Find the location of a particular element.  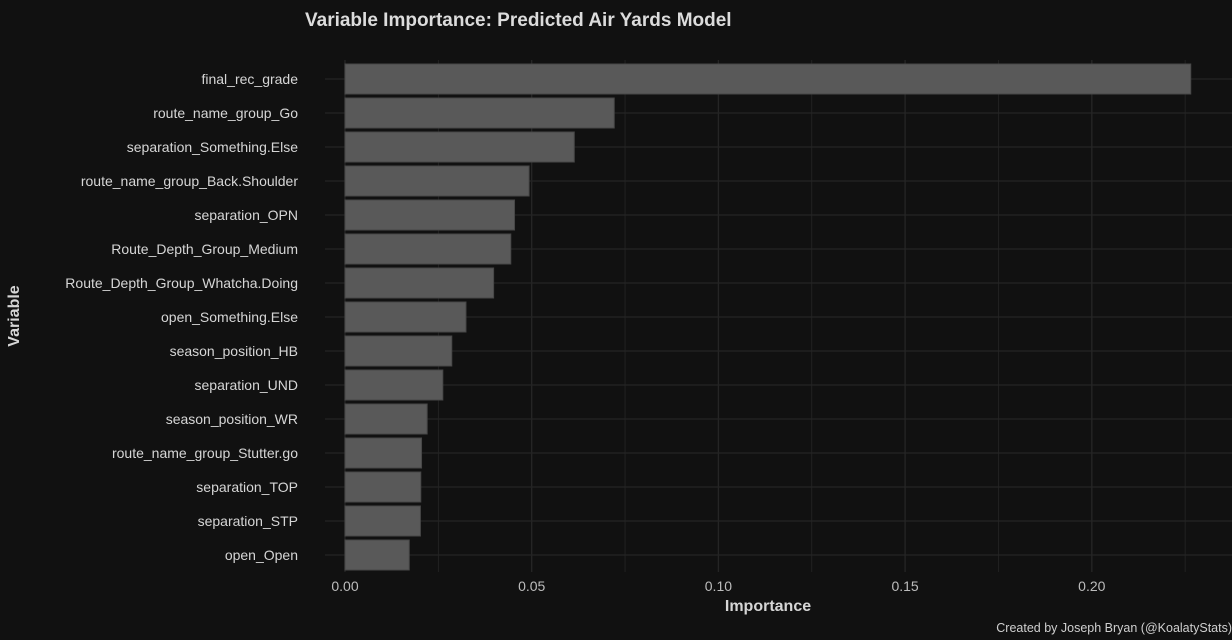

bar-open_Something.Else is located at coordinates (405, 317).